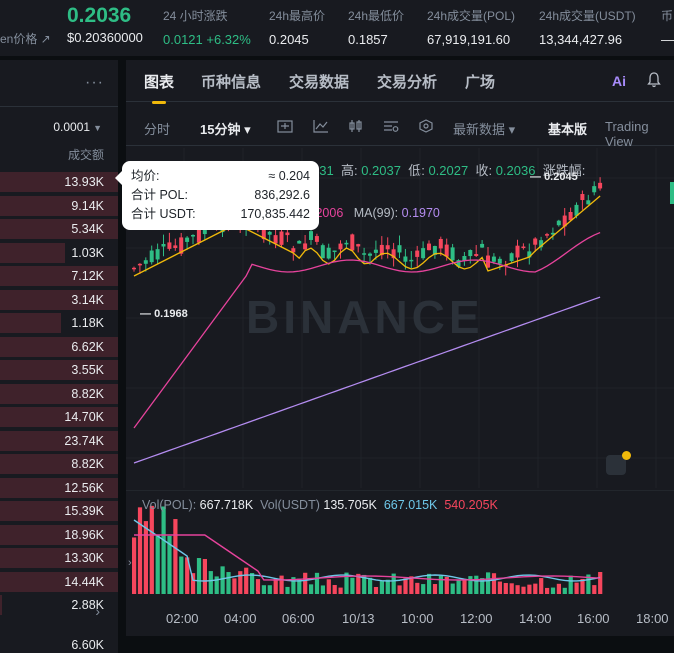  I want to click on ticker-stat-label: 币, so click(667, 16).